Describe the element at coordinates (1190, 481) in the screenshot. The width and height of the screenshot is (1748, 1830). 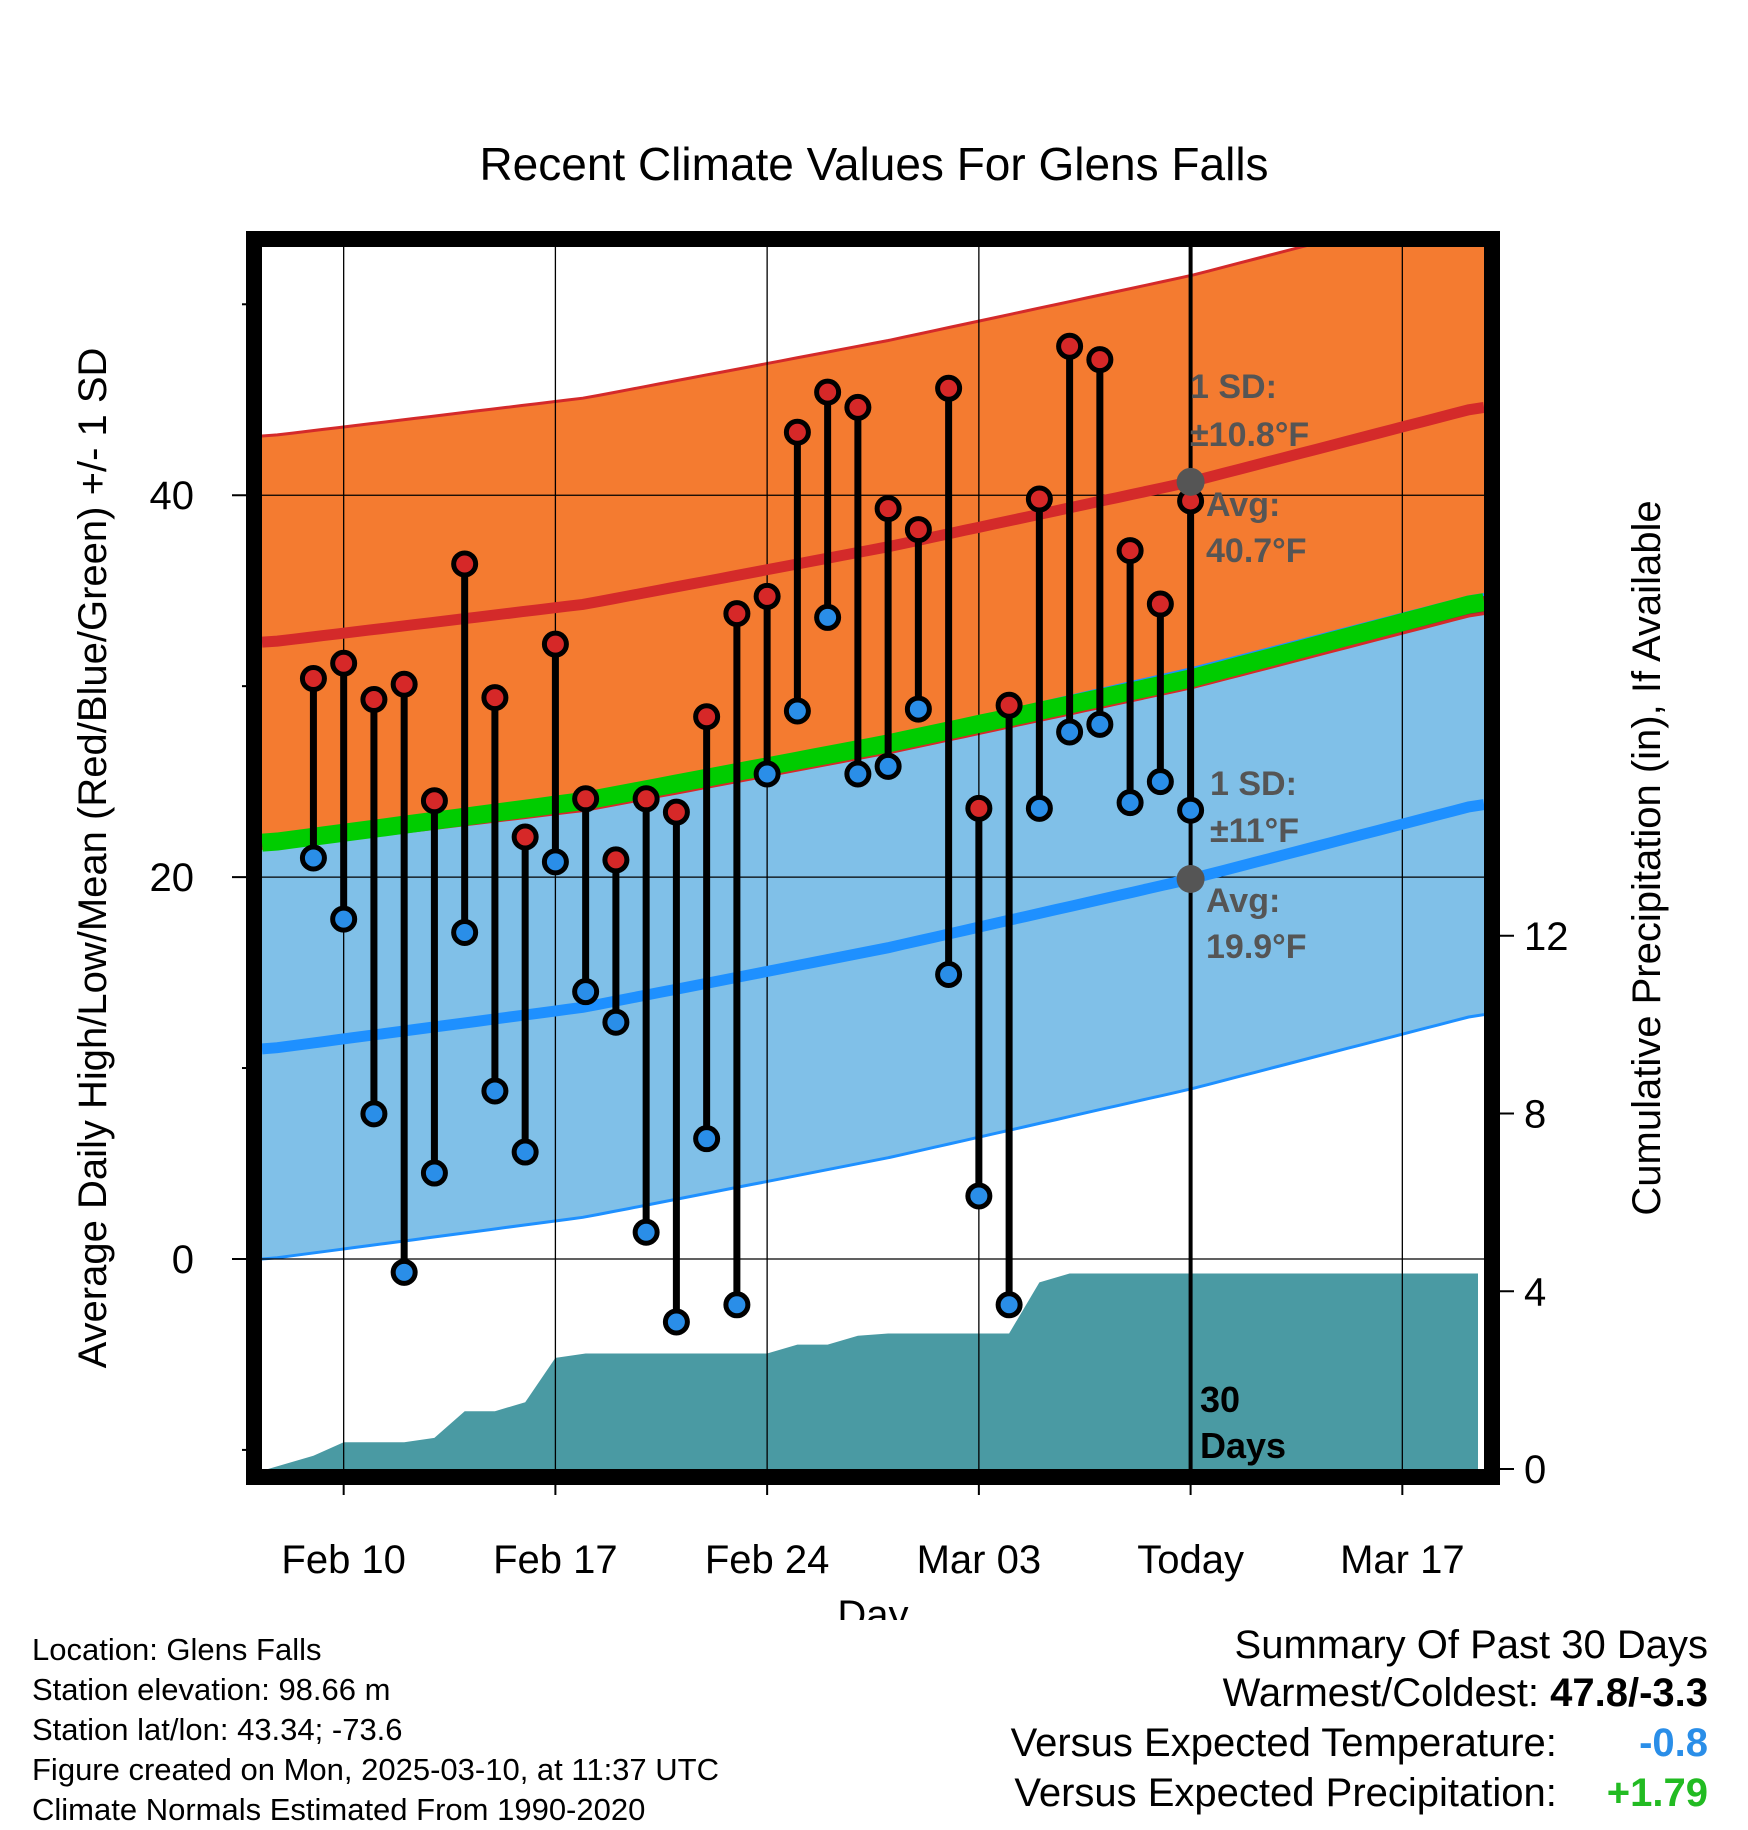
I see `avg-high-marker` at that location.